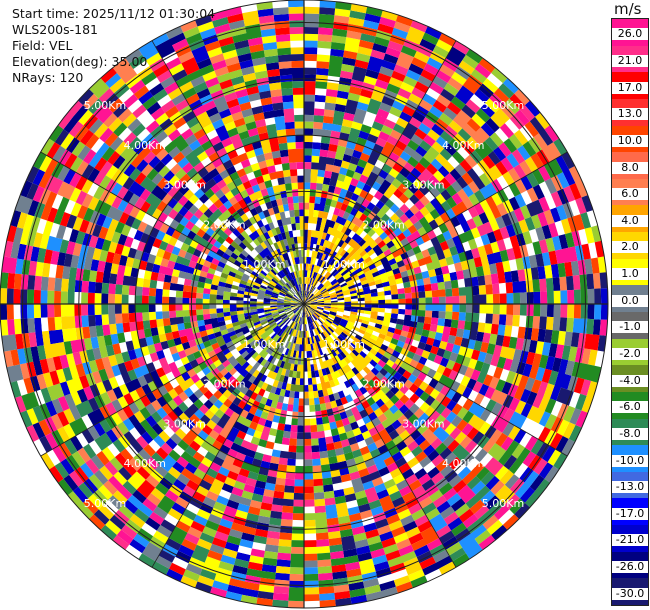 Image resolution: width=650 pixels, height=610 pixels. What do you see at coordinates (630, 353) in the screenshot?
I see `colorbar-tick-label: -2.0` at bounding box center [630, 353].